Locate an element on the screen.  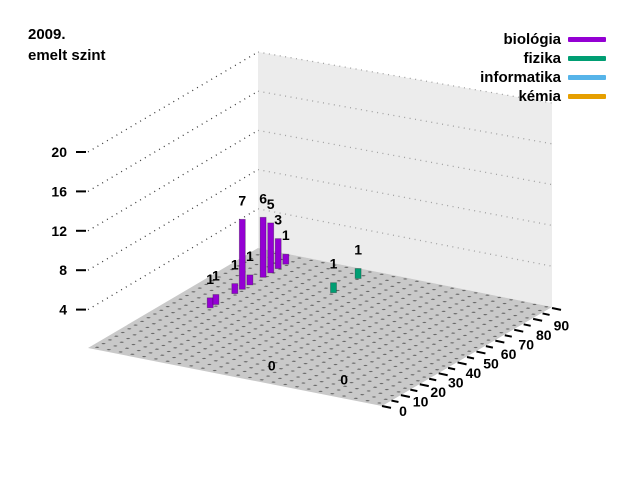
legend-swatch-biologia is located at coordinates (587, 39).